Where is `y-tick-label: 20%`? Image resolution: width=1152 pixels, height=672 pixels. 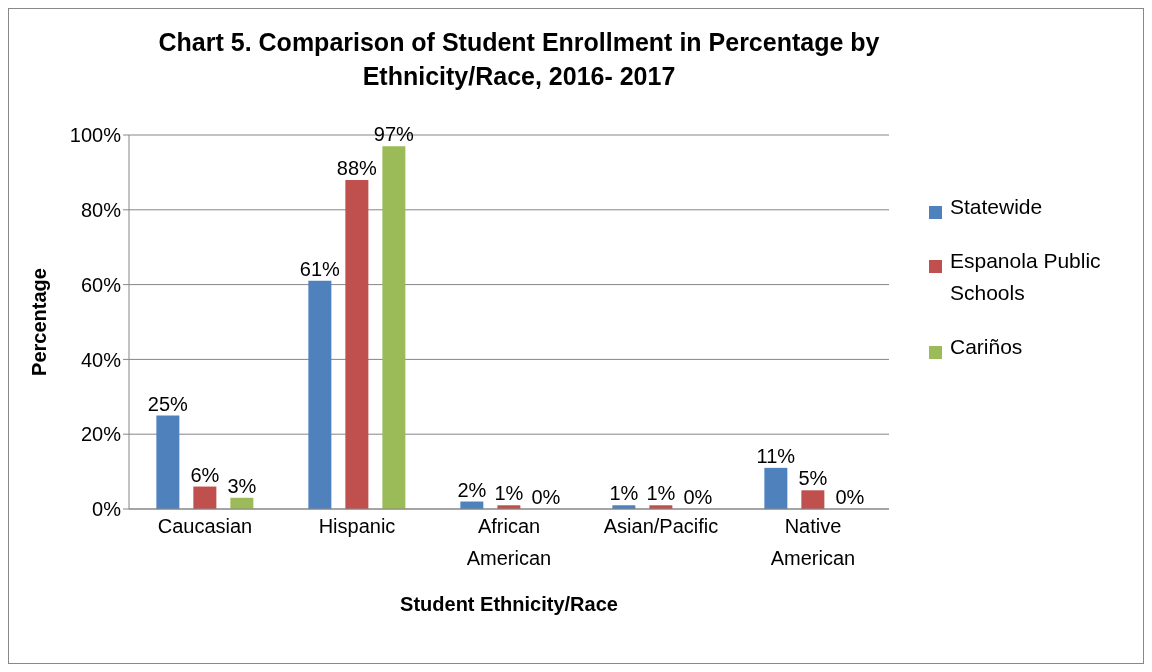
y-tick-label: 20% is located at coordinates (101, 434).